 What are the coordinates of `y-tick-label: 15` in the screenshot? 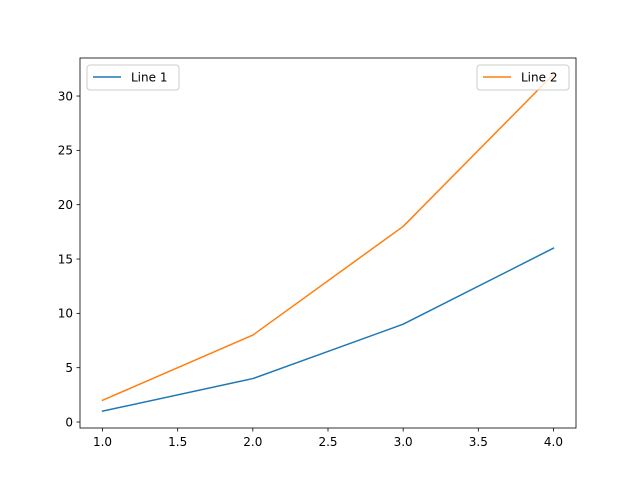 It's located at (65, 259).